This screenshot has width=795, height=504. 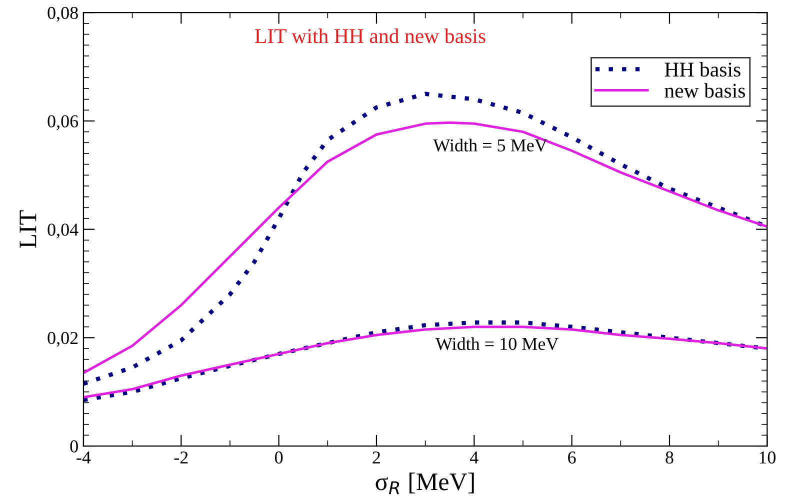 What do you see at coordinates (370, 36) in the screenshot?
I see `text: LIT with HH and new basis` at bounding box center [370, 36].